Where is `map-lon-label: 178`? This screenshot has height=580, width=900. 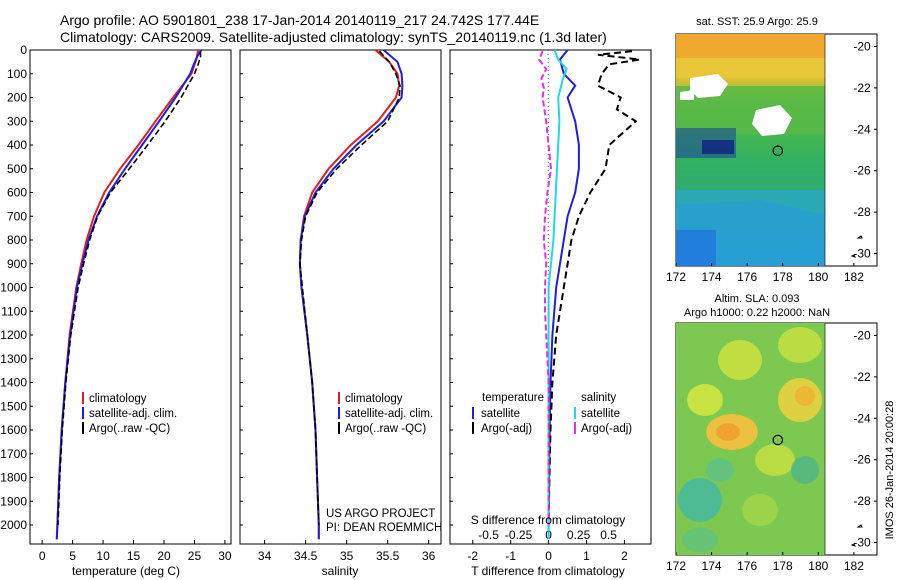
map-lon-label: 178 is located at coordinates (783, 277).